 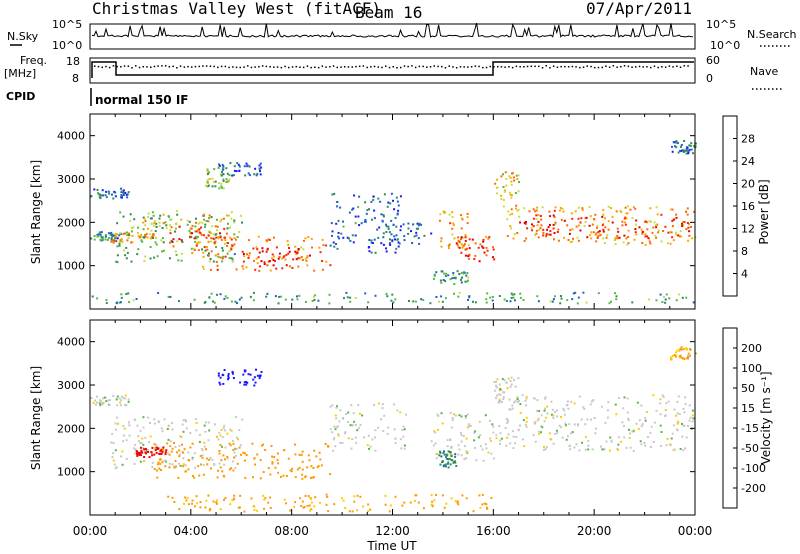 I want to click on colorbar-tick-label: -50, so click(x=750, y=448).